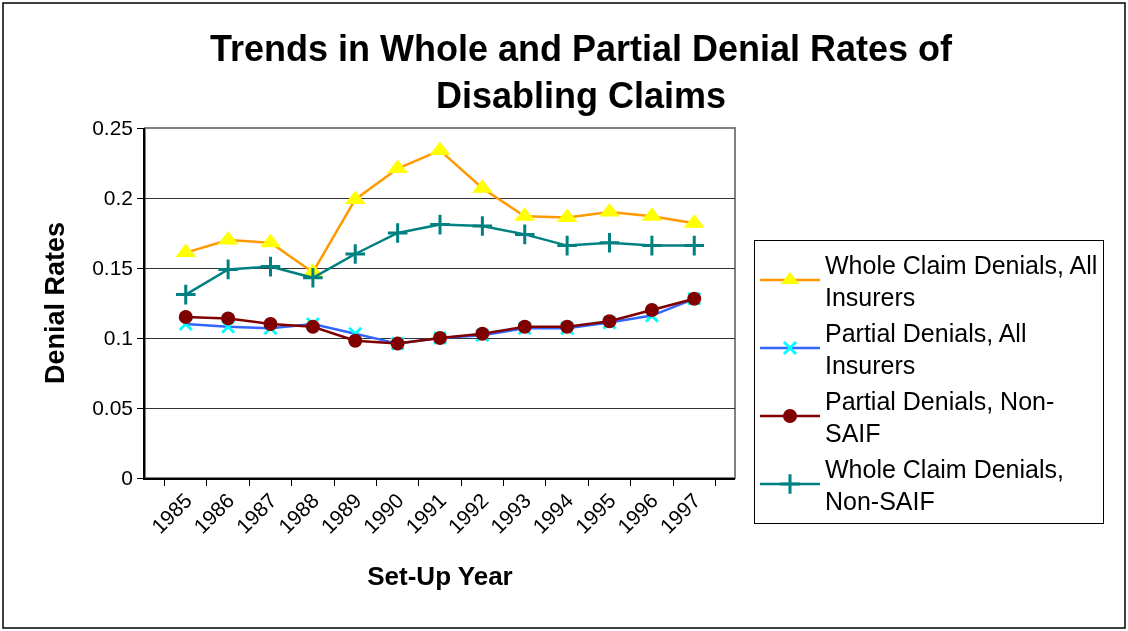 The image size is (1128, 631). I want to click on legend-label: Whole Claim Denials, Non-SAIF, so click(944, 484).